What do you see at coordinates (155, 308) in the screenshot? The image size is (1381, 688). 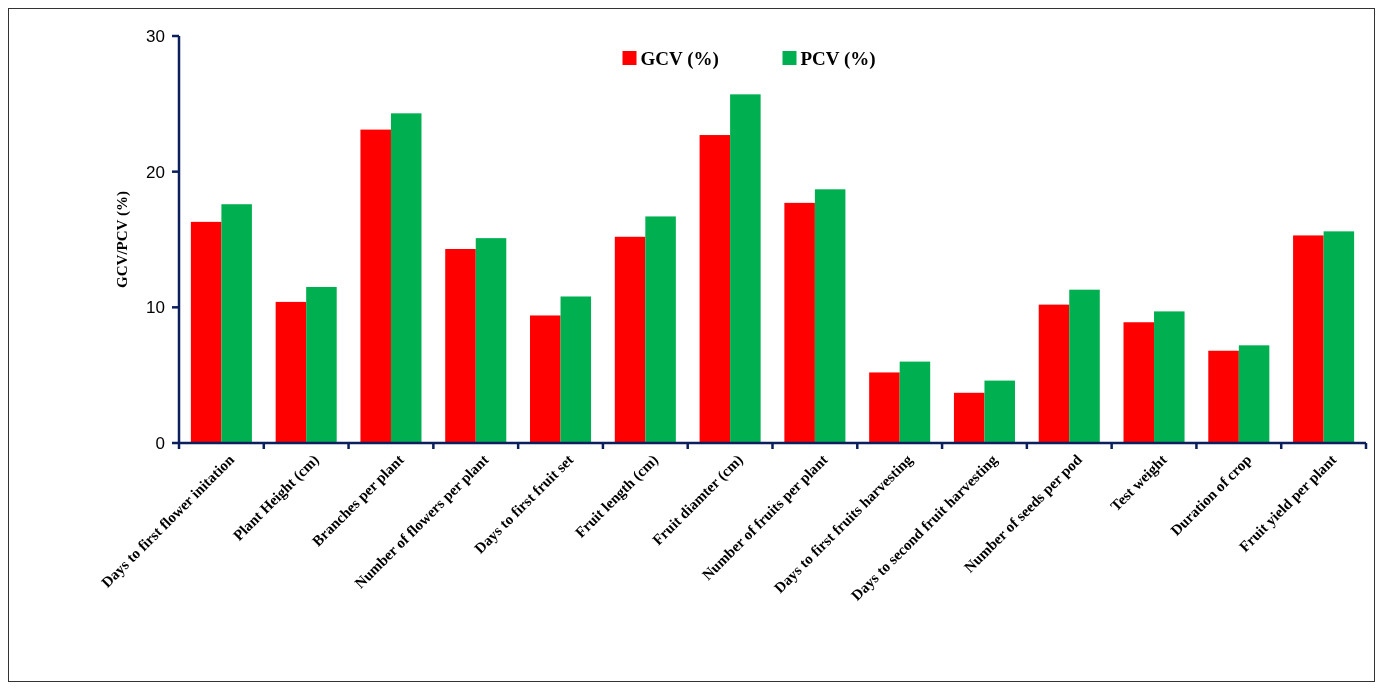 I see `y-tick-label: 10` at bounding box center [155, 308].